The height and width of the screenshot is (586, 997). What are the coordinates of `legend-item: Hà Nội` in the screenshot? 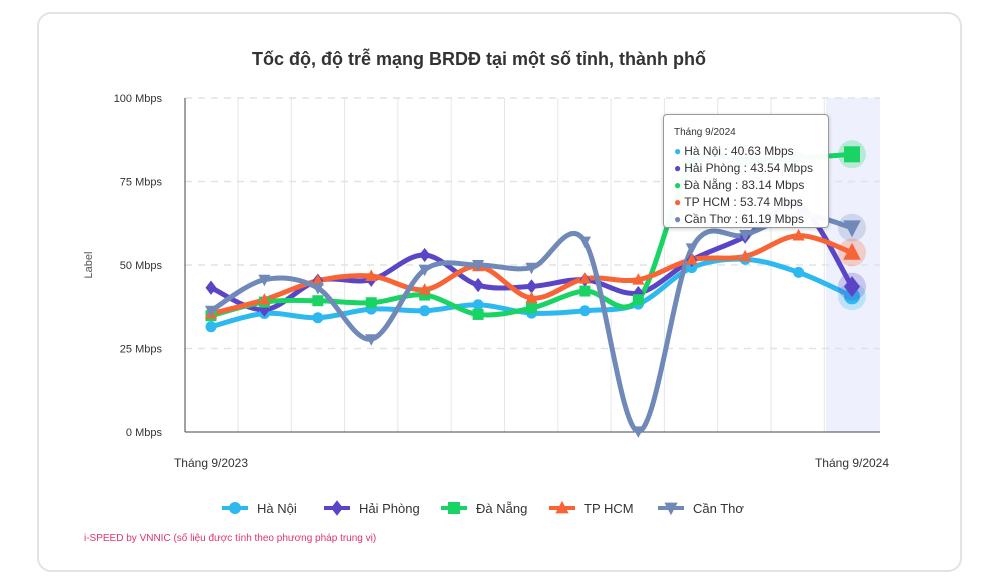 It's located at (259, 508).